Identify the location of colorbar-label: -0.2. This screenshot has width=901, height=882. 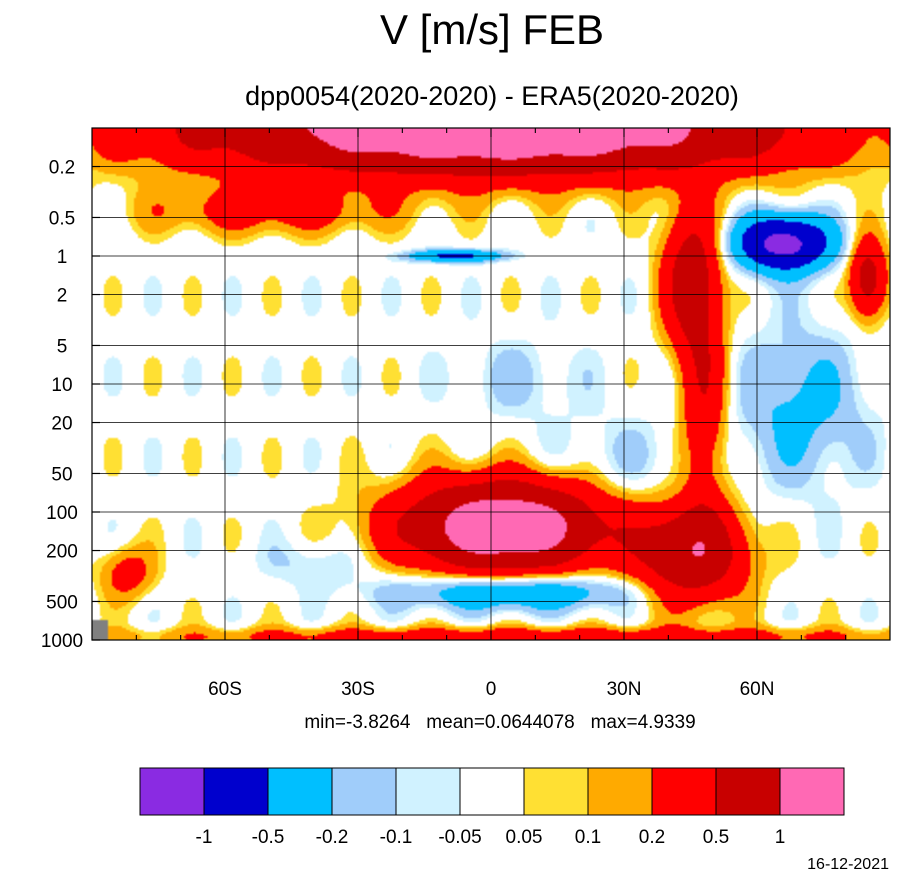
(332, 837).